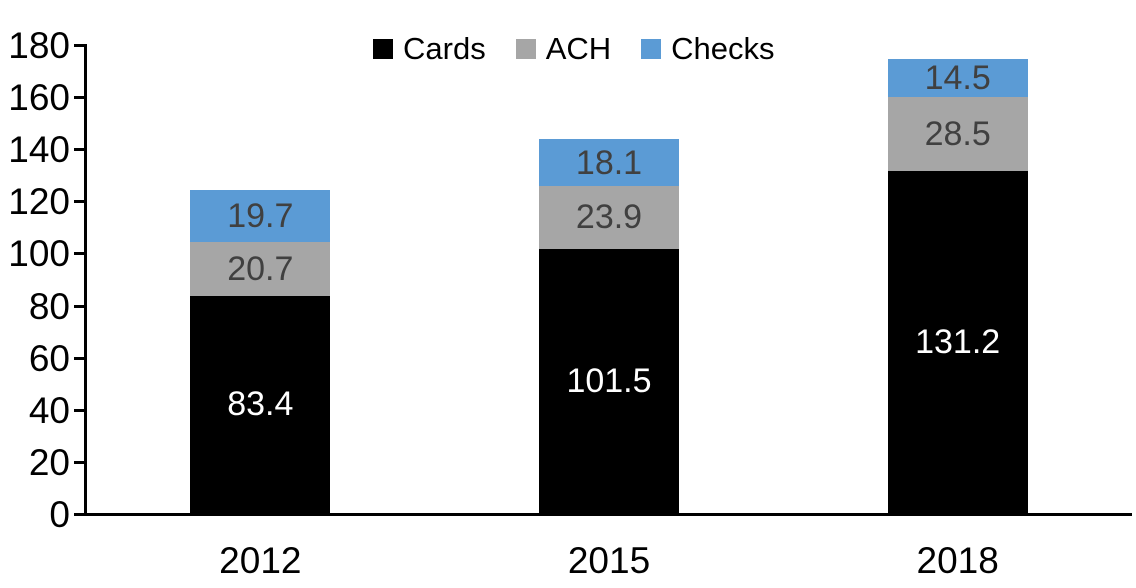 Image resolution: width=1136 pixels, height=588 pixels. I want to click on y-tick-label: 160, so click(39, 98).